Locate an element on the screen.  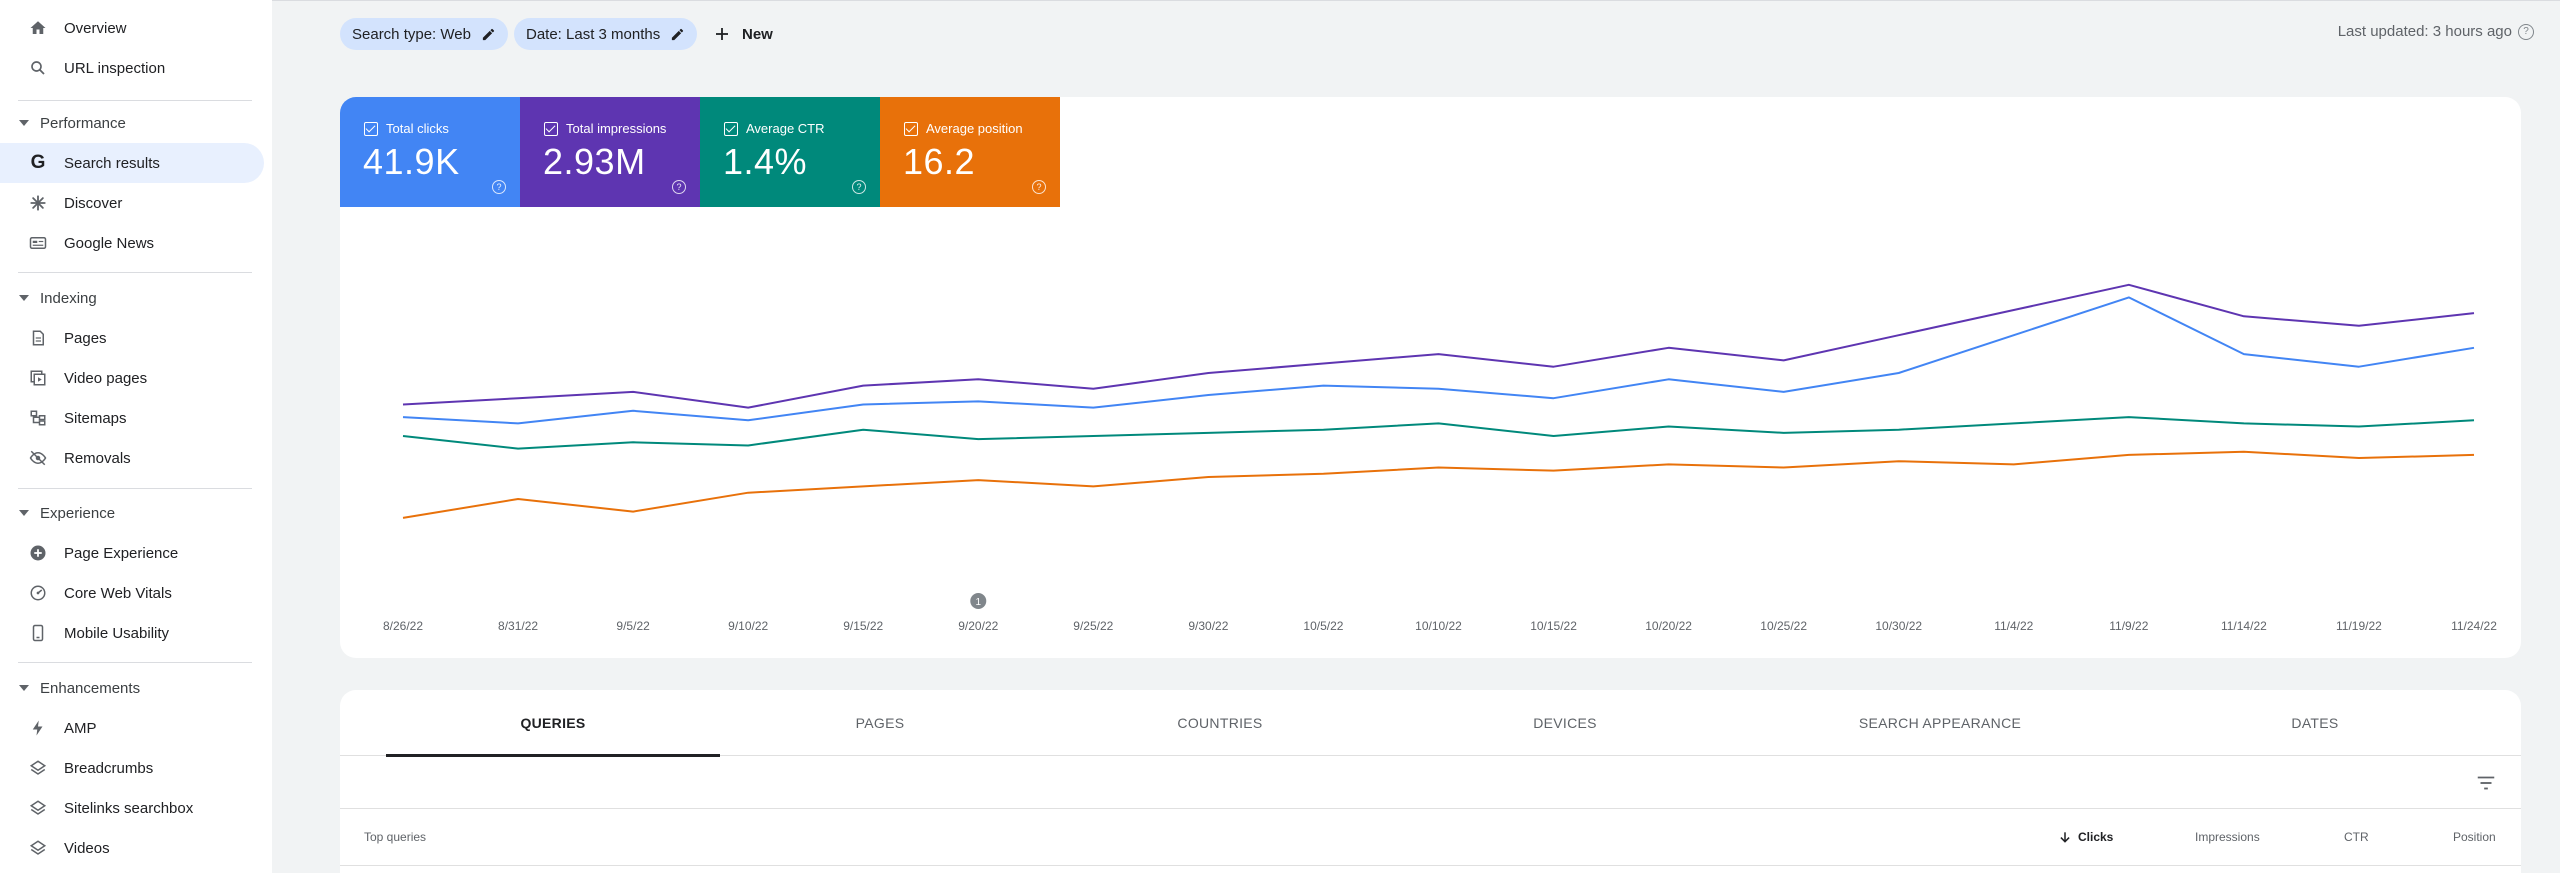
chip-label: Search type: Web is located at coordinates (411, 34).